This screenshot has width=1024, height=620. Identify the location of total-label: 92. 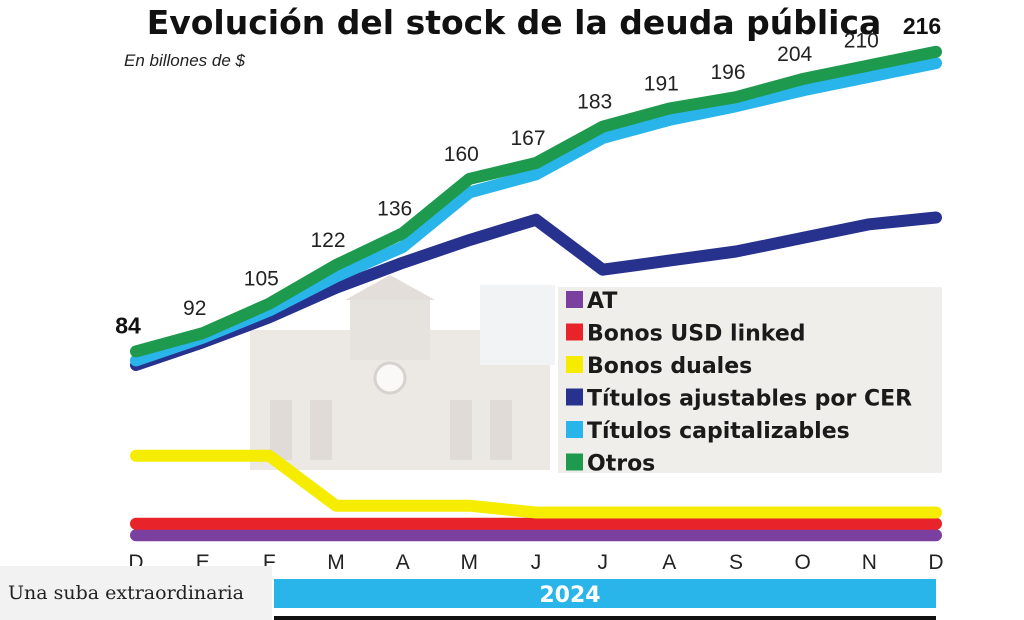
(194, 308).